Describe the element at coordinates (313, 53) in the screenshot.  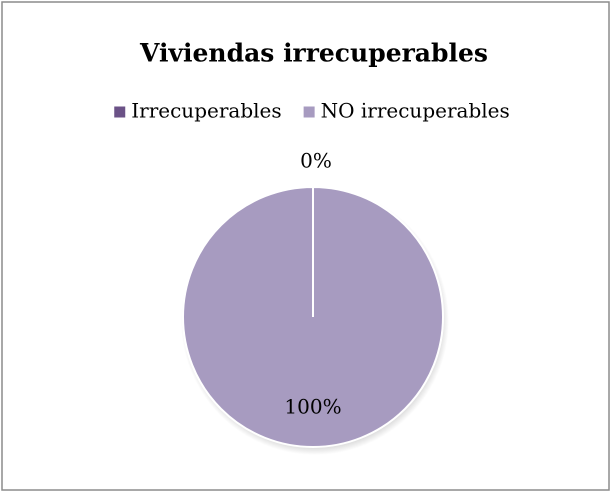
I see `chart-title: Viviendas irrecuperables` at that location.